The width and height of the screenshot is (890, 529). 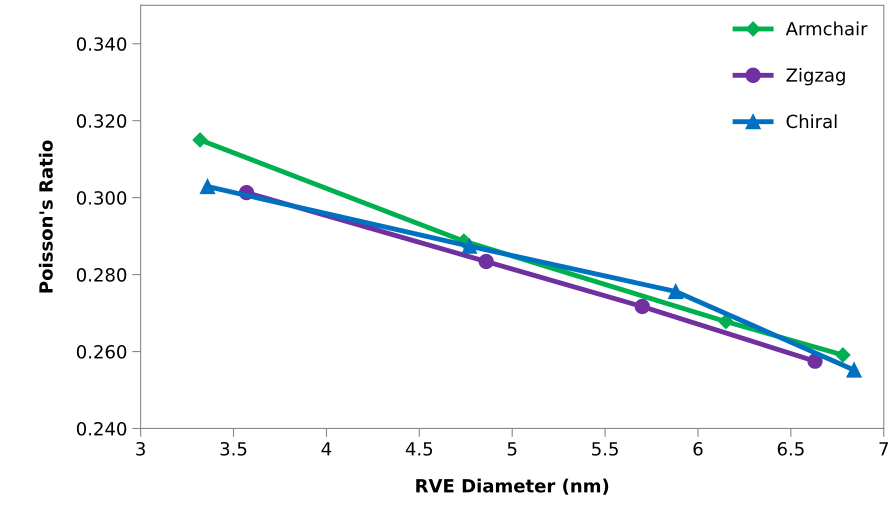 I want to click on y-tick-label: 0.340, so click(x=101, y=44).